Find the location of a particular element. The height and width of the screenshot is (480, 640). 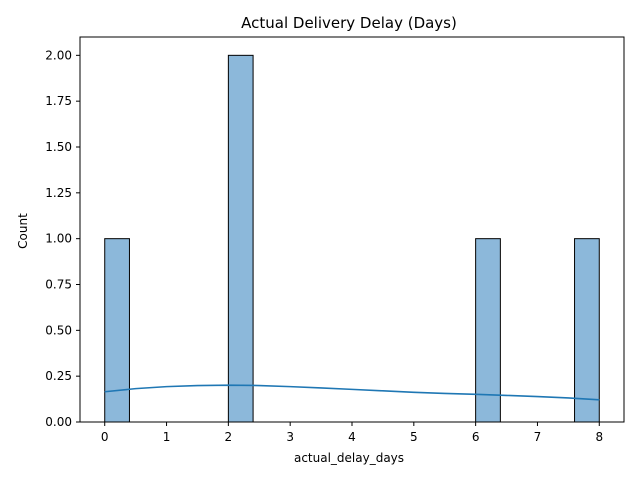

x-tick-label: 5 is located at coordinates (414, 437).